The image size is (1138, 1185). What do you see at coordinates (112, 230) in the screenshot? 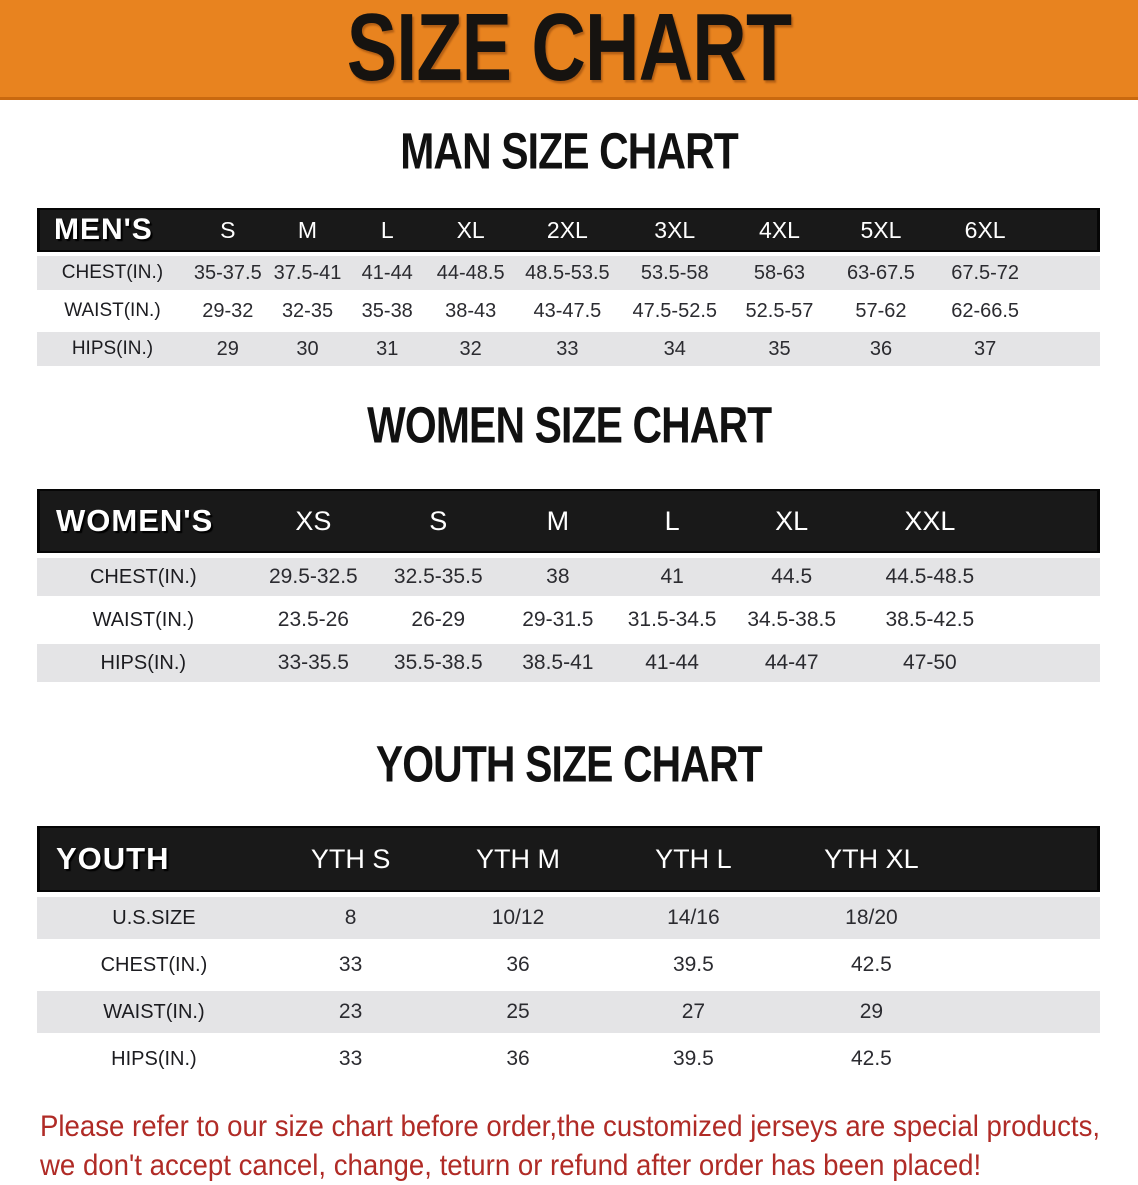
I see `table-title: MEN'S` at bounding box center [112, 230].